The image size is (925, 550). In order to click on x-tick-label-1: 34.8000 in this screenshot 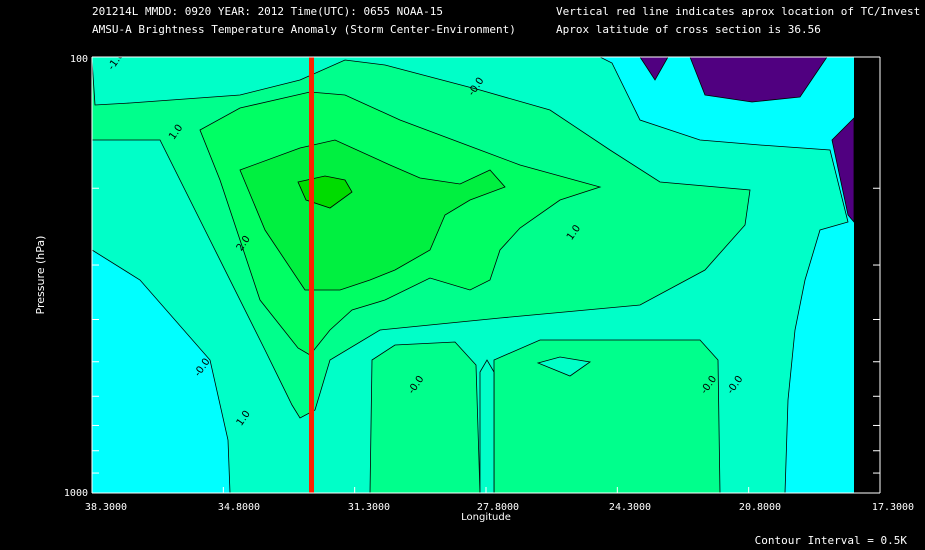, I will do `click(239, 507)`.